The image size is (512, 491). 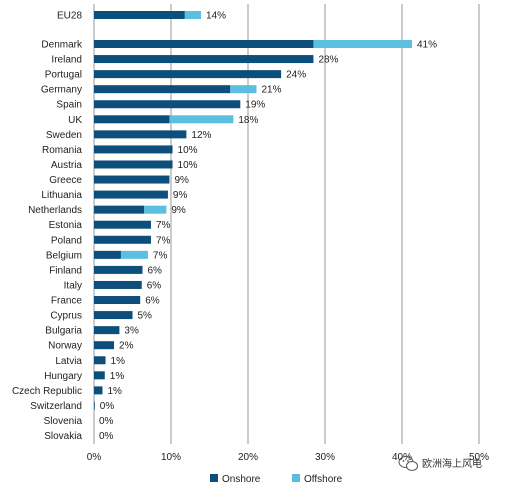 I want to click on category-label: Denmark, so click(x=62, y=45).